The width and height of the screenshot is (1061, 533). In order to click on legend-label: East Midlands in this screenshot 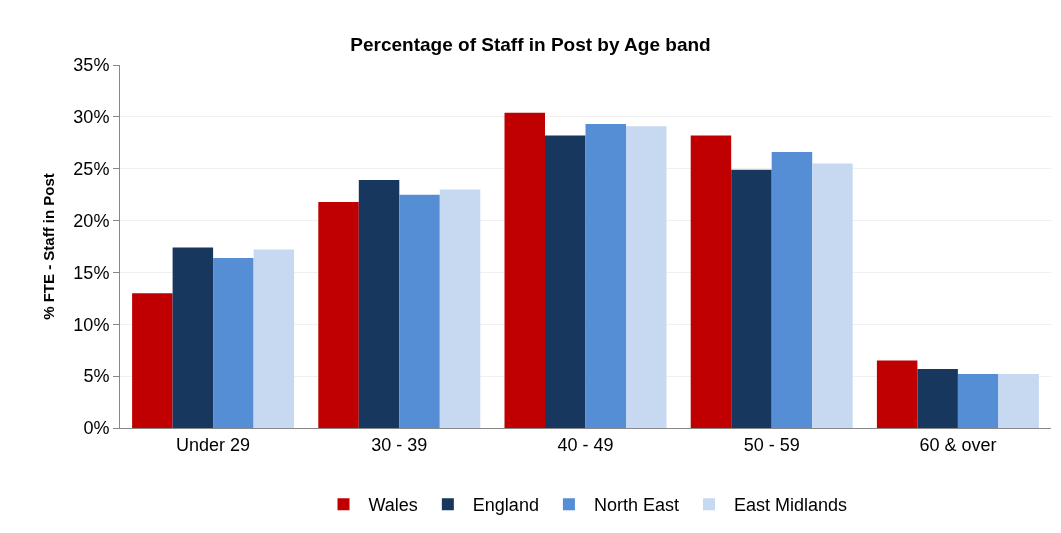, I will do `click(790, 505)`.